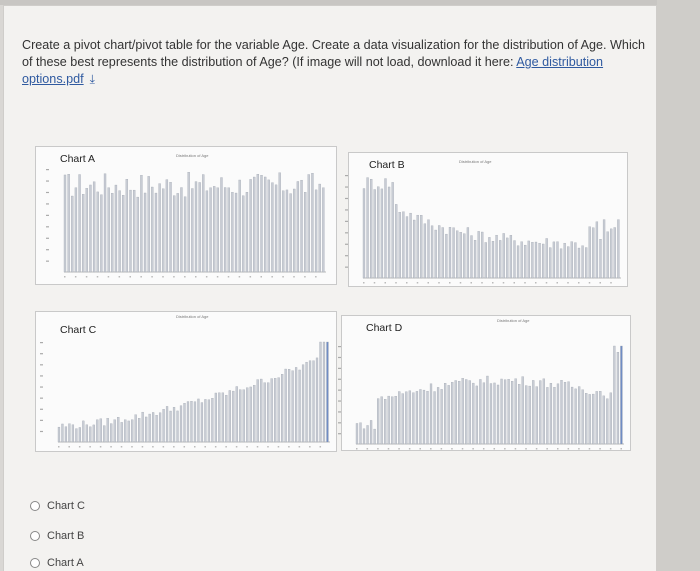  I want to click on age-distribution-link: Age distribution options.pdf, so click(313, 70).